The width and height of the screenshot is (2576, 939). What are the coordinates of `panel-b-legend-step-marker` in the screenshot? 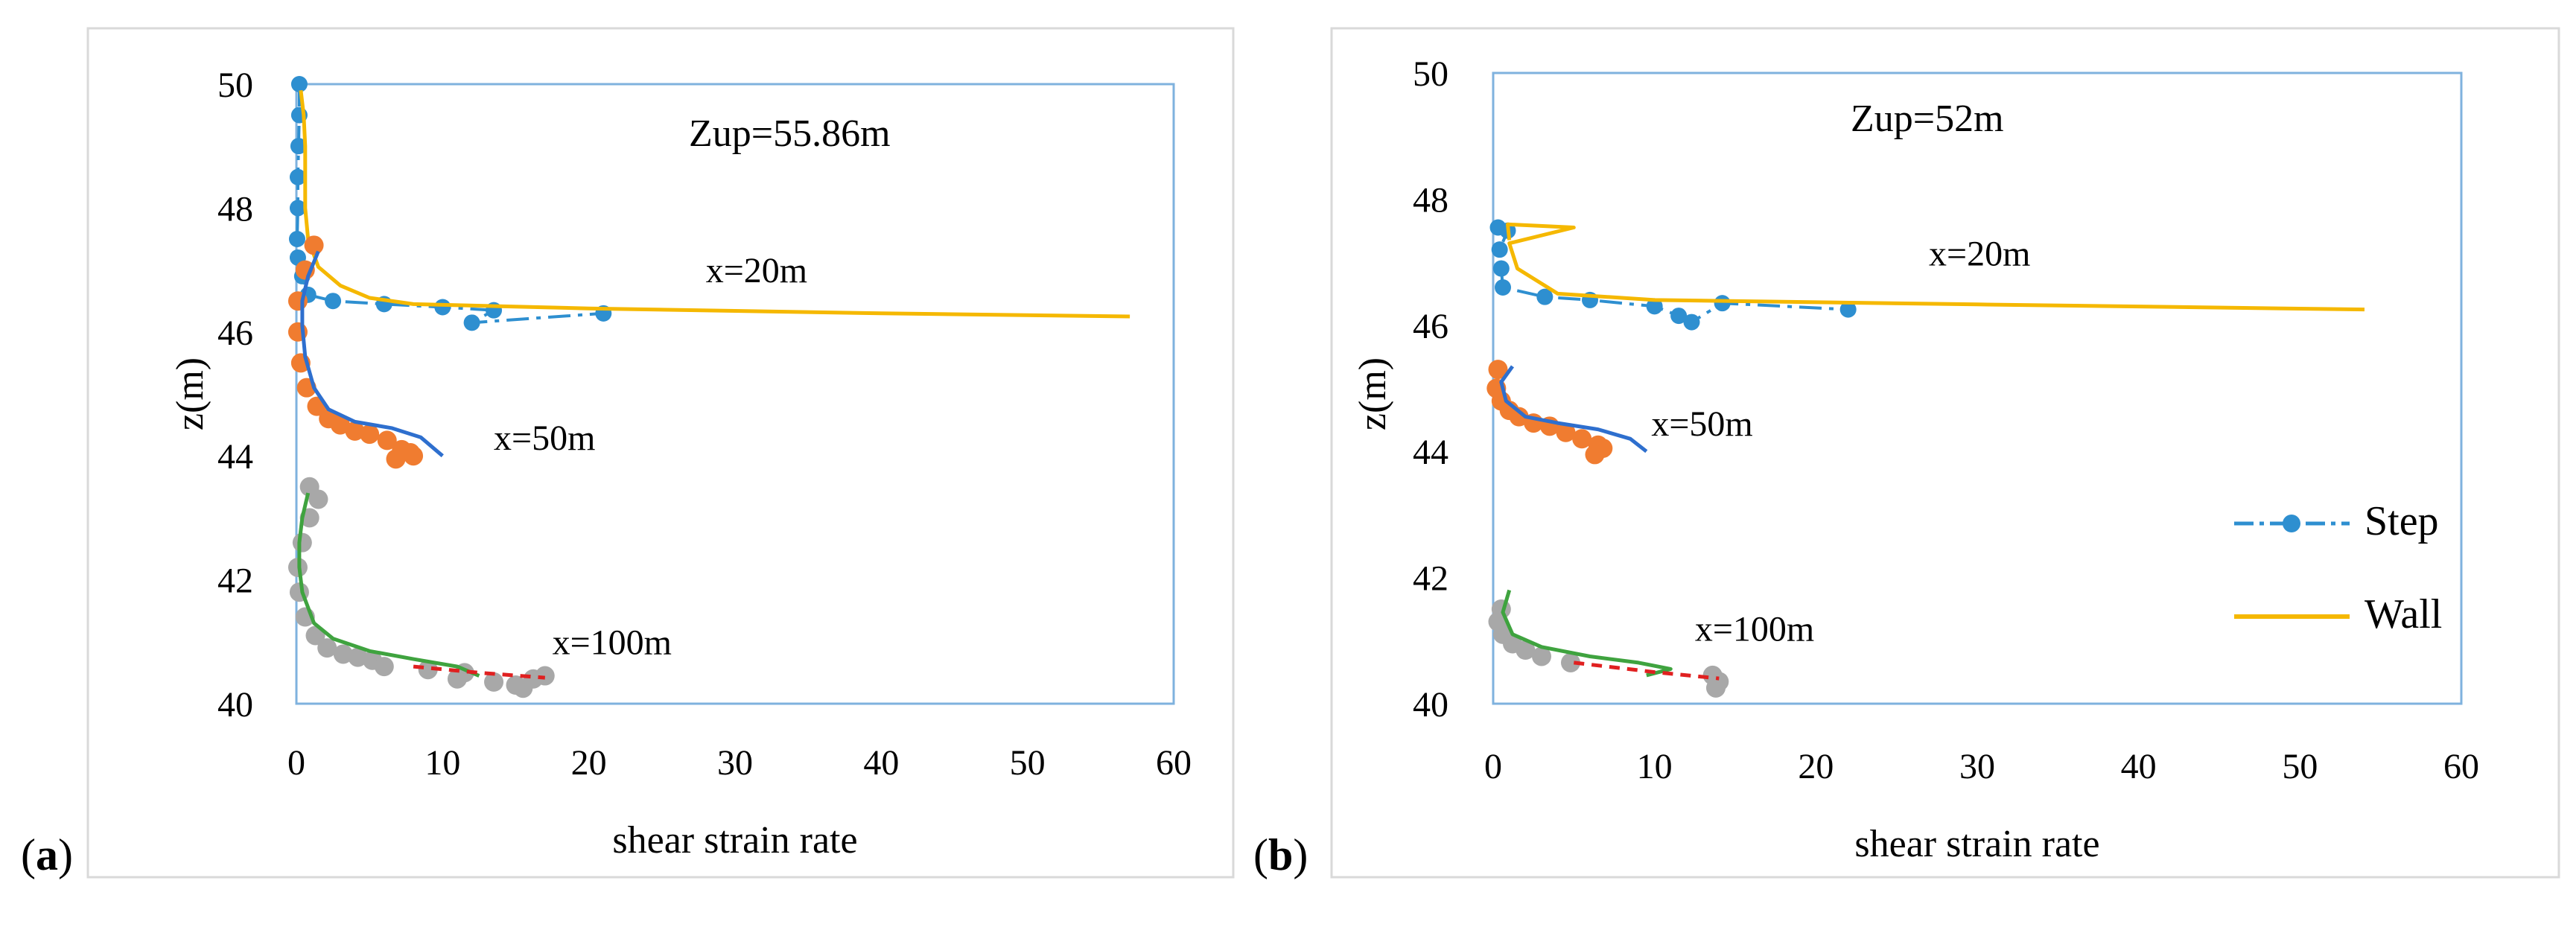 It's located at (2291, 523).